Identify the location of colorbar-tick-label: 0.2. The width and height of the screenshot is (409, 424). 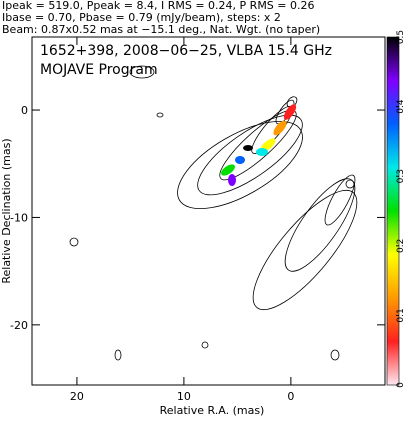
(401, 246).